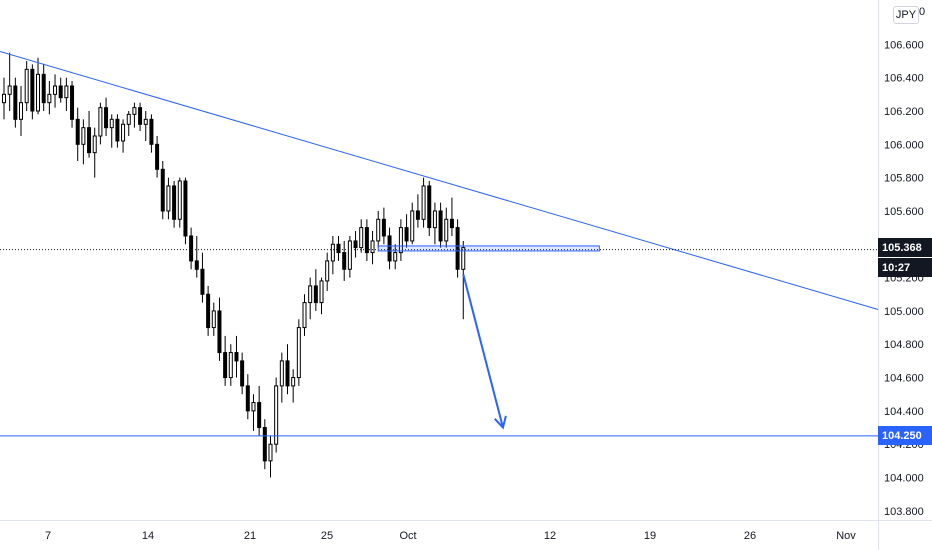 The image size is (932, 550). What do you see at coordinates (904, 79) in the screenshot?
I see `y-axis-tick-label: 106.400` at bounding box center [904, 79].